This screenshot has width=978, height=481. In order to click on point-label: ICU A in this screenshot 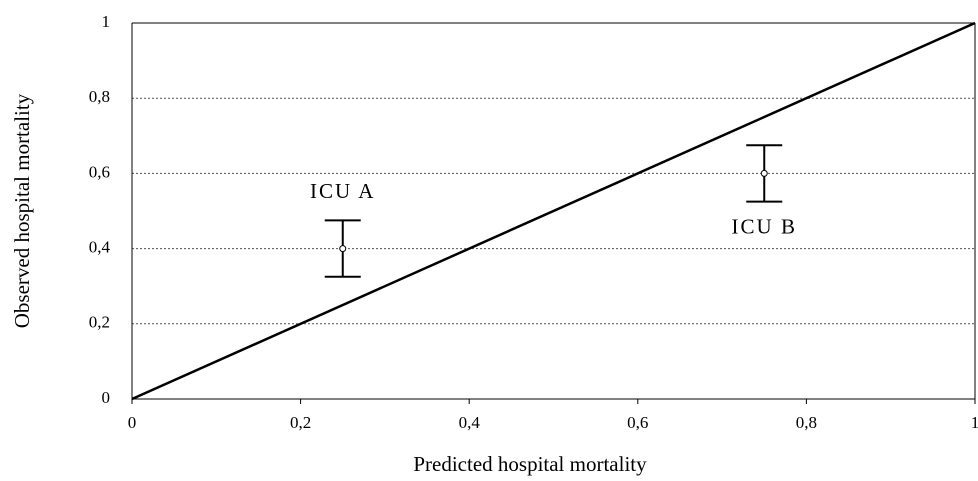, I will do `click(342, 191)`.